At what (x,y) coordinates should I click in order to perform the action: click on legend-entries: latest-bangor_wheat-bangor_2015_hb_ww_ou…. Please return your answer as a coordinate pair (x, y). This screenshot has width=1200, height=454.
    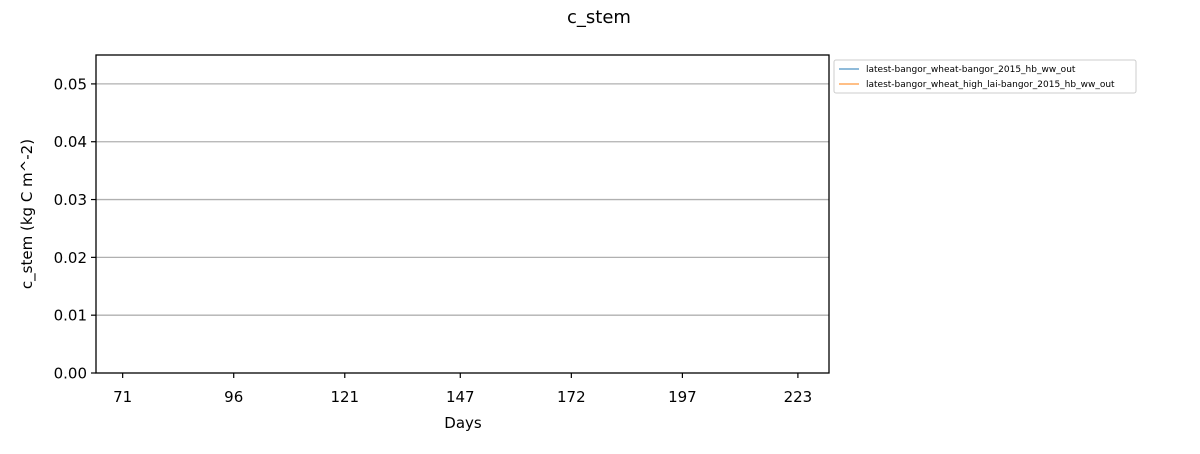
    Looking at the image, I should click on (977, 77).